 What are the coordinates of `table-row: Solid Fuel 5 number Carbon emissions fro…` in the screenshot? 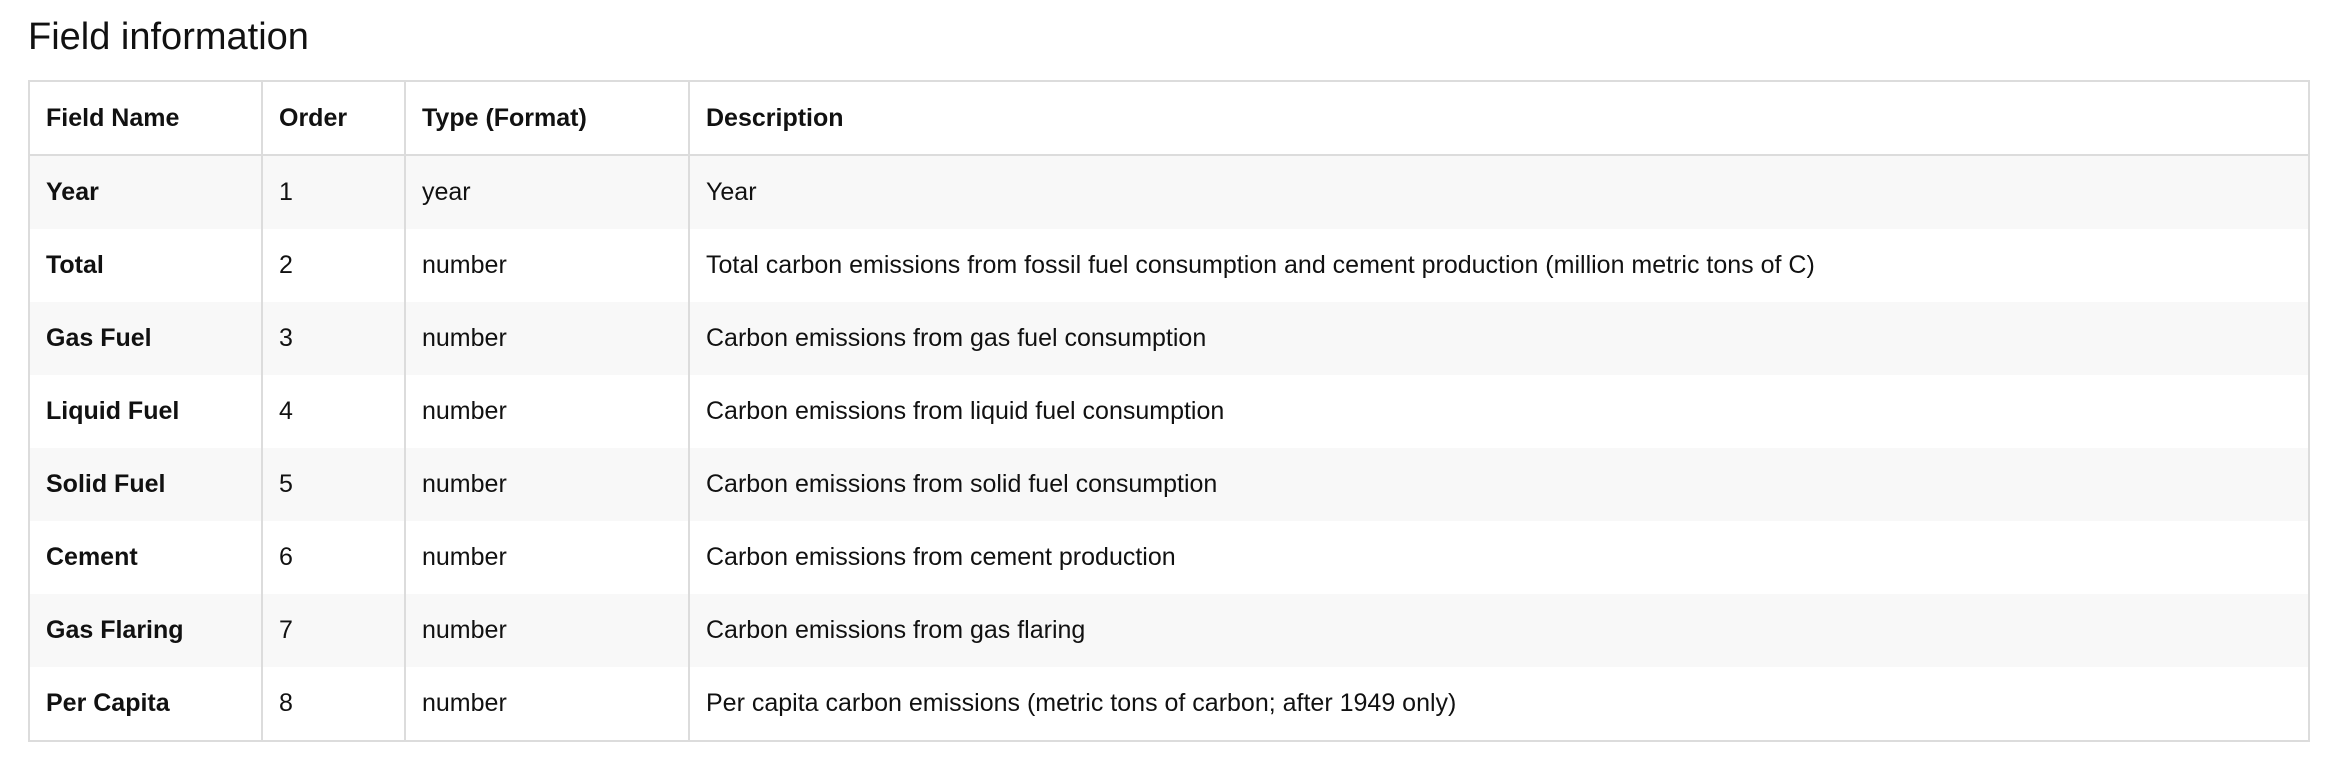 It's located at (1169, 484).